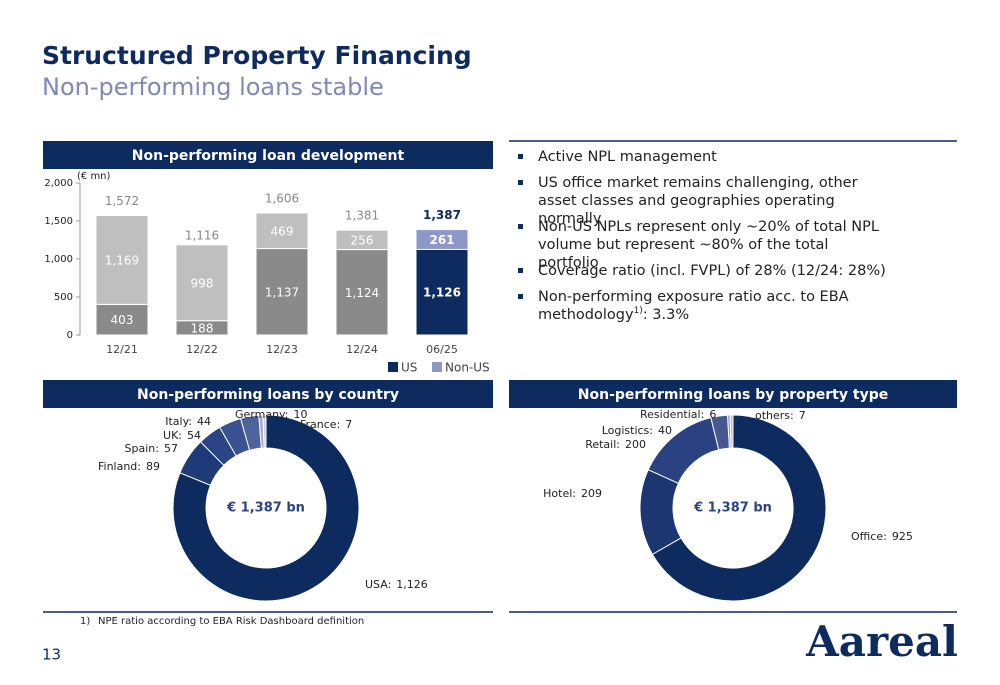 The height and width of the screenshot is (685, 1000). What do you see at coordinates (409, 368) in the screenshot?
I see `legend-label: US` at bounding box center [409, 368].